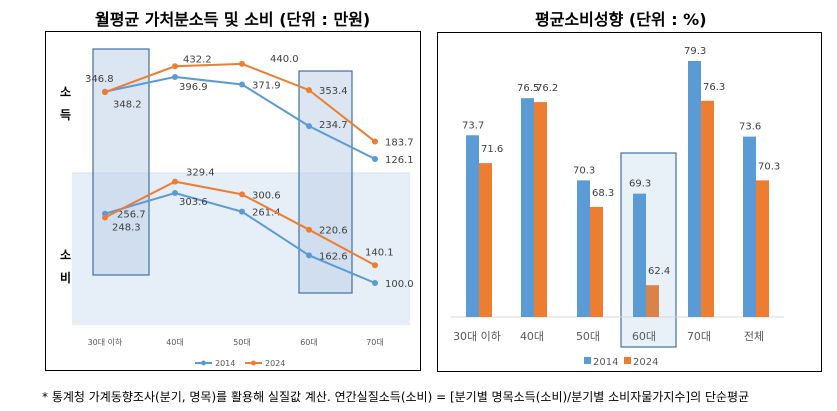 This screenshot has height=411, width=837. Describe the element at coordinates (266, 86) in the screenshot. I see `data-label: 371.9` at that location.